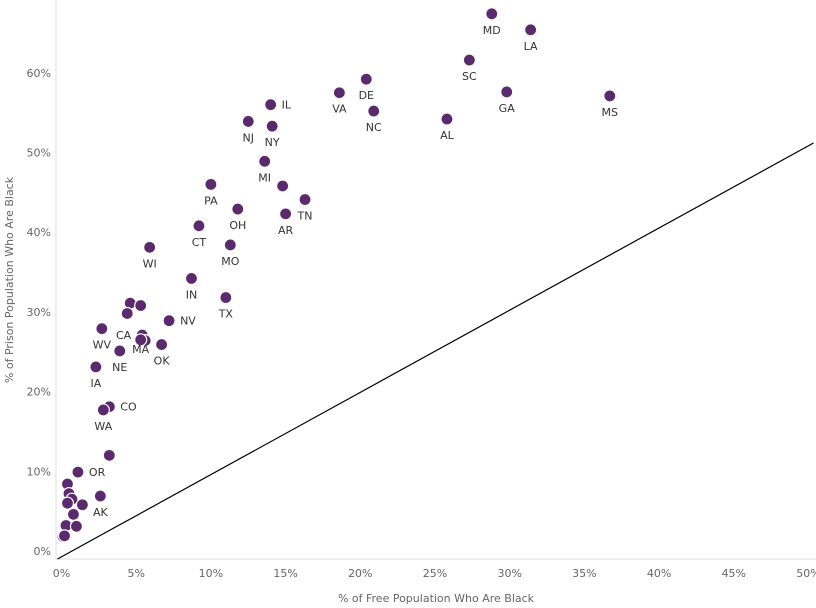  I want to click on x-tick-label: 30%, so click(509, 573).